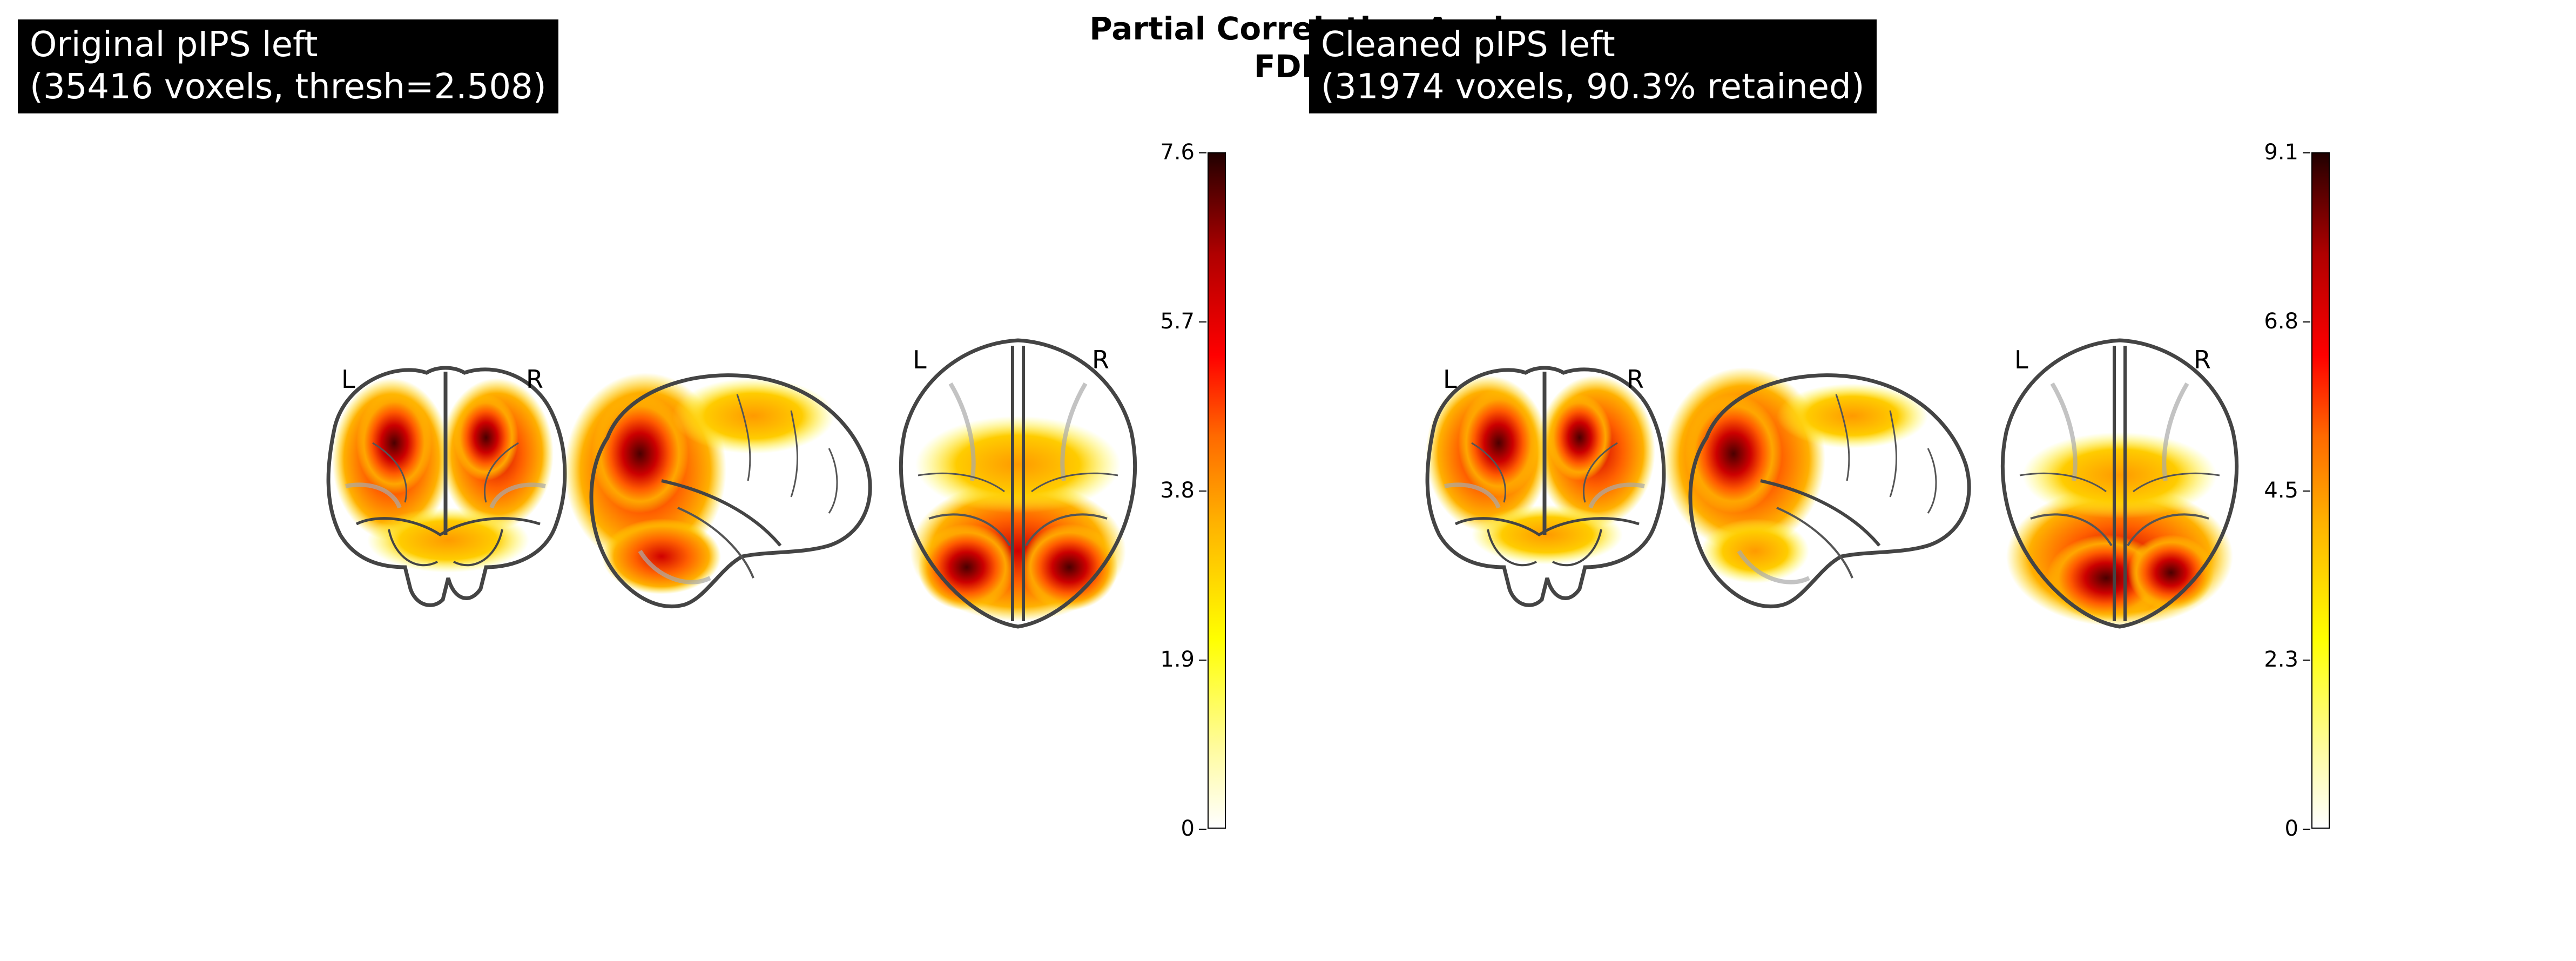 This screenshot has height=961, width=2576. I want to click on left-colorbar, so click(1217, 490).